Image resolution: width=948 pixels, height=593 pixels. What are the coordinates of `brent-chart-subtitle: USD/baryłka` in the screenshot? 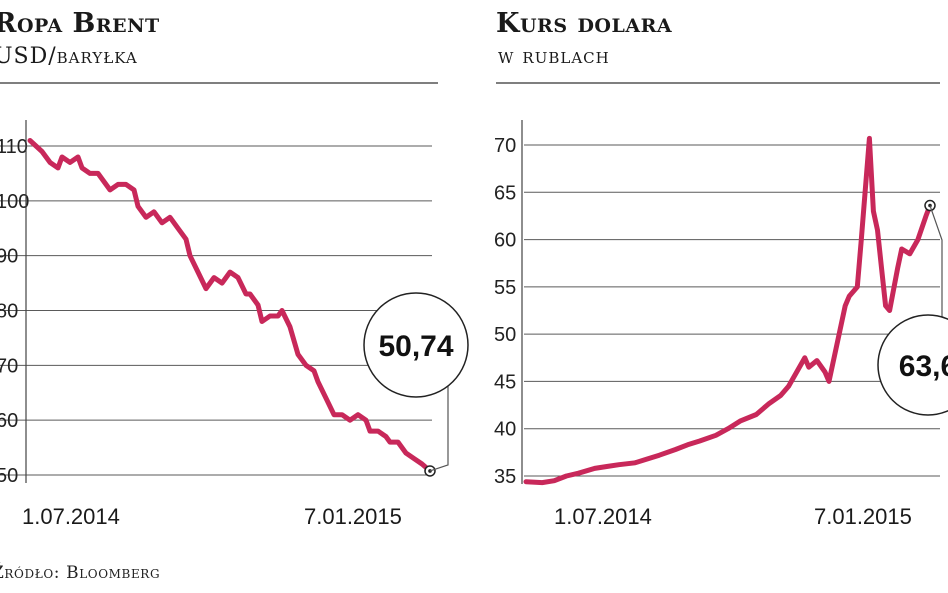 It's located at (69, 56).